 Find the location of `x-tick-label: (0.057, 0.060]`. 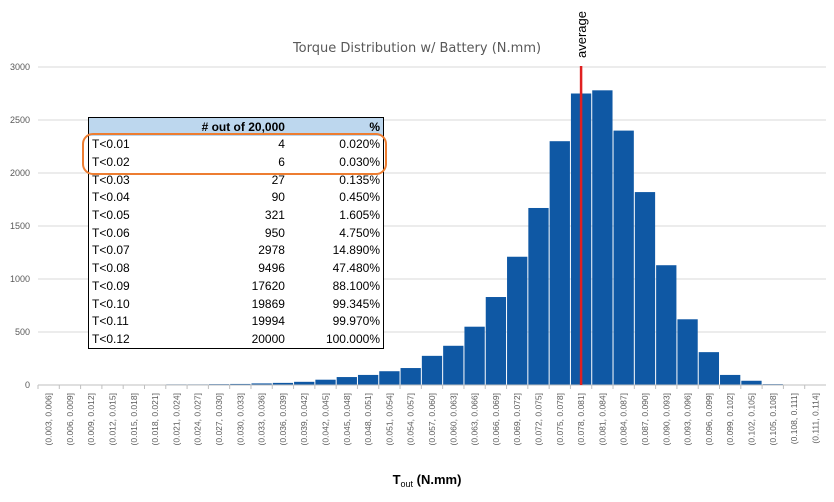

x-tick-label: (0.057, 0.060] is located at coordinates (432, 419).